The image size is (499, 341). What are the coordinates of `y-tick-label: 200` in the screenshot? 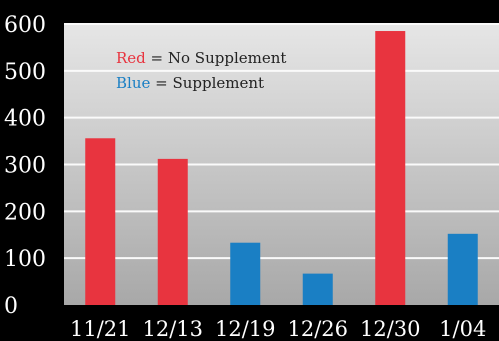 It's located at (25, 212).